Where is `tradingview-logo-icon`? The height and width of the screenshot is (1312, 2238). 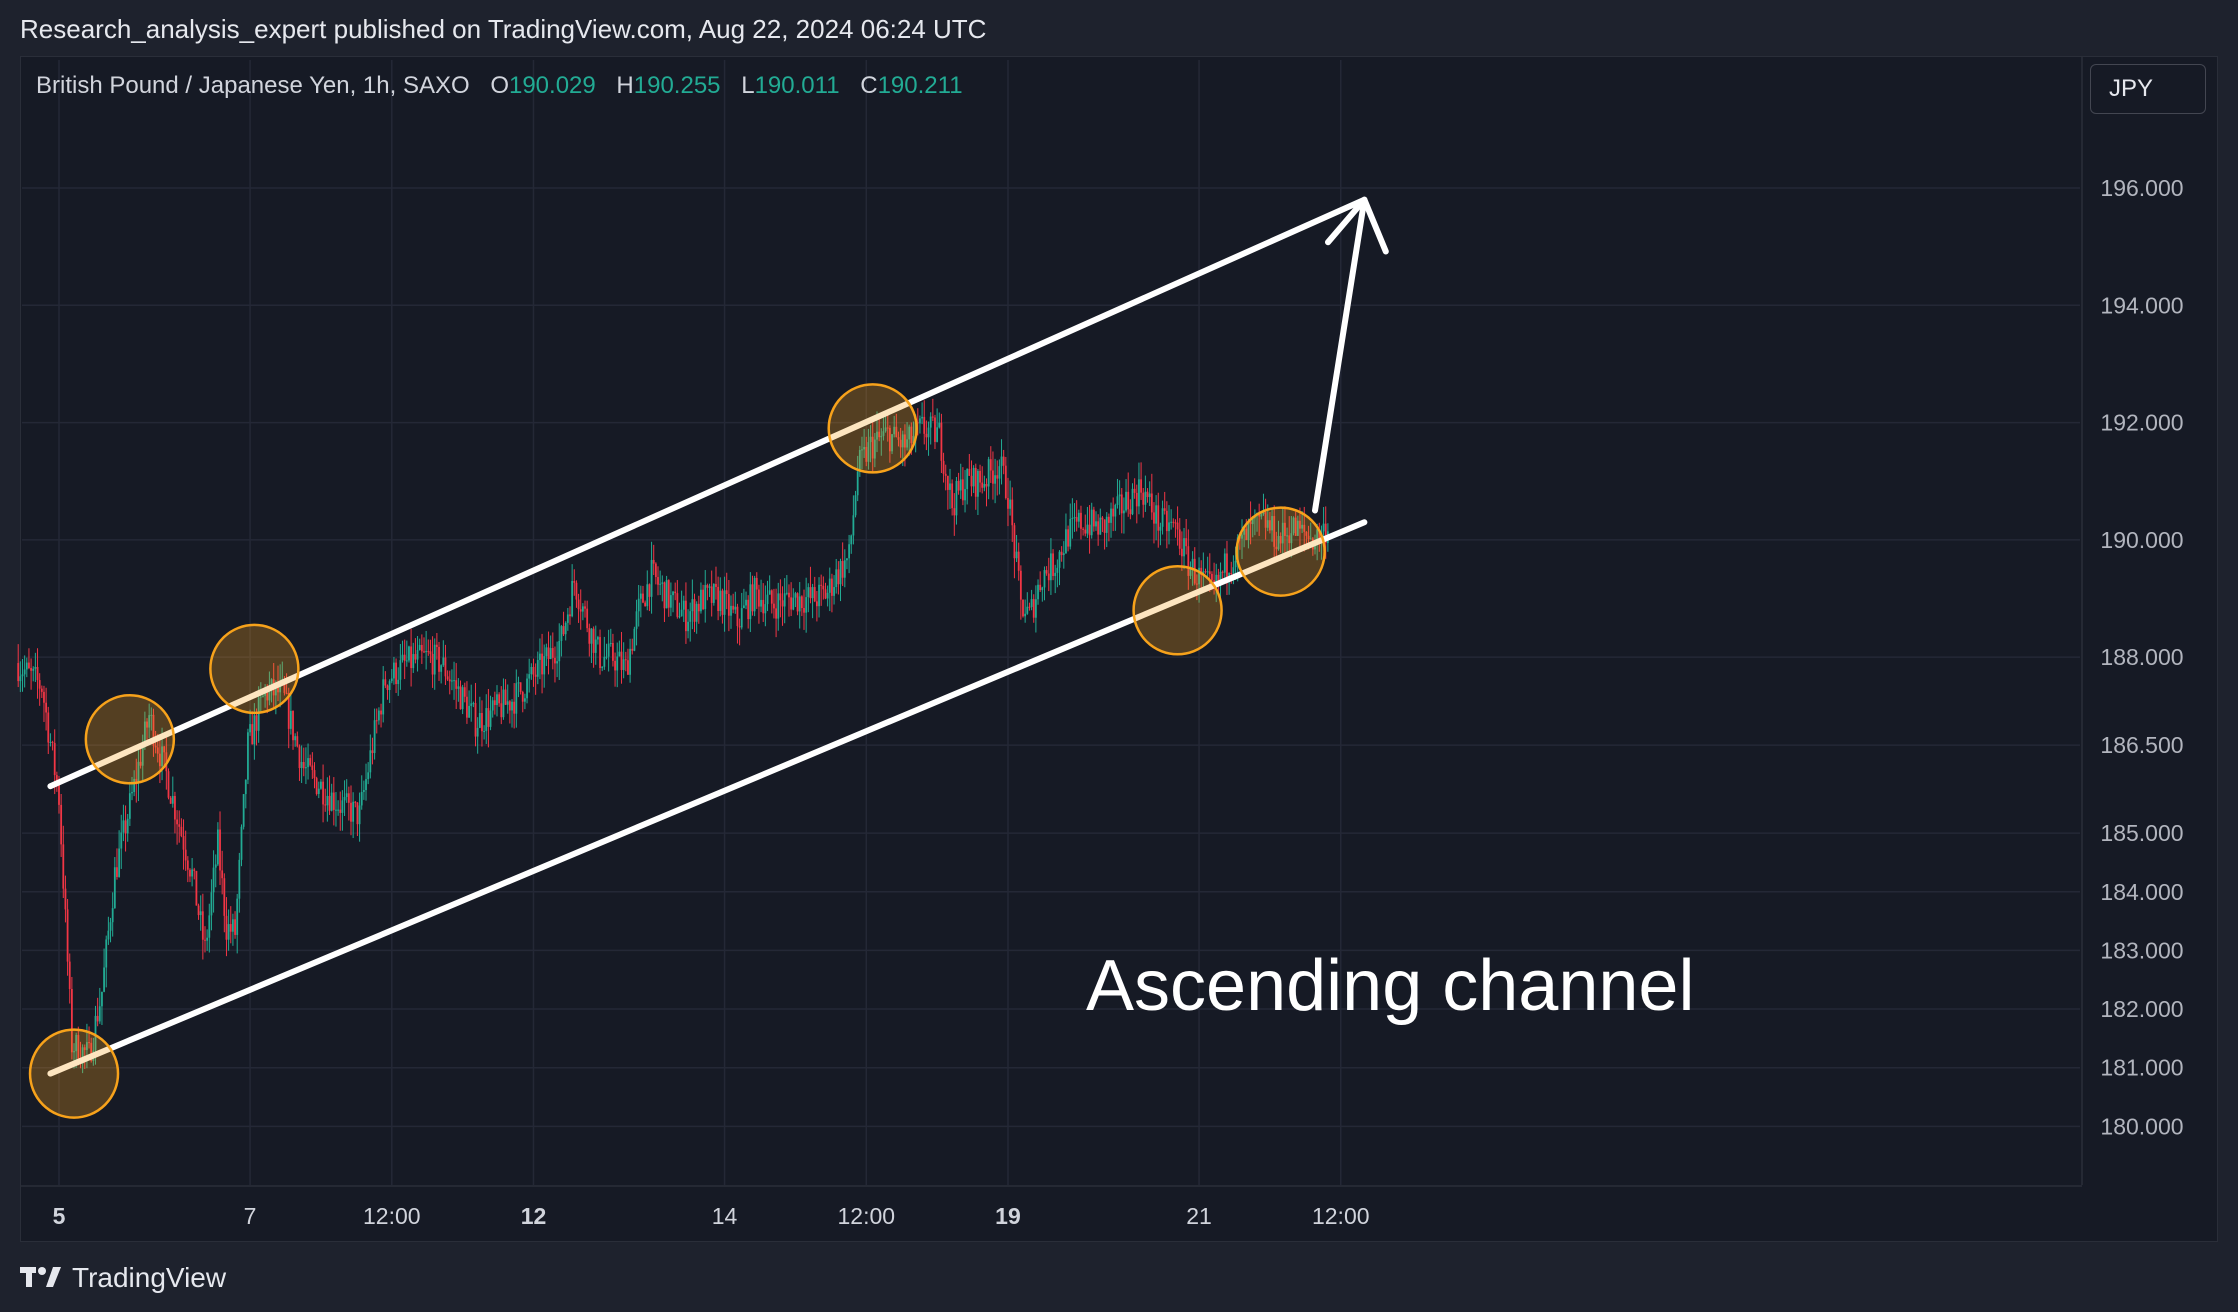
tradingview-logo-icon is located at coordinates (40, 1277).